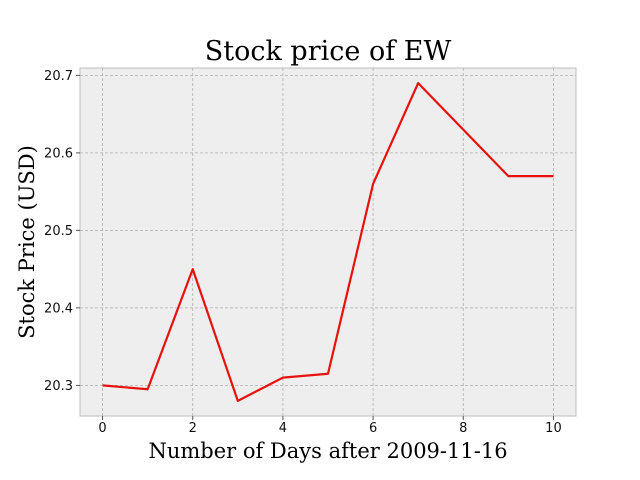  Describe the element at coordinates (327, 451) in the screenshot. I see `x-axis-label: Number of Days after 2009-11-16` at that location.